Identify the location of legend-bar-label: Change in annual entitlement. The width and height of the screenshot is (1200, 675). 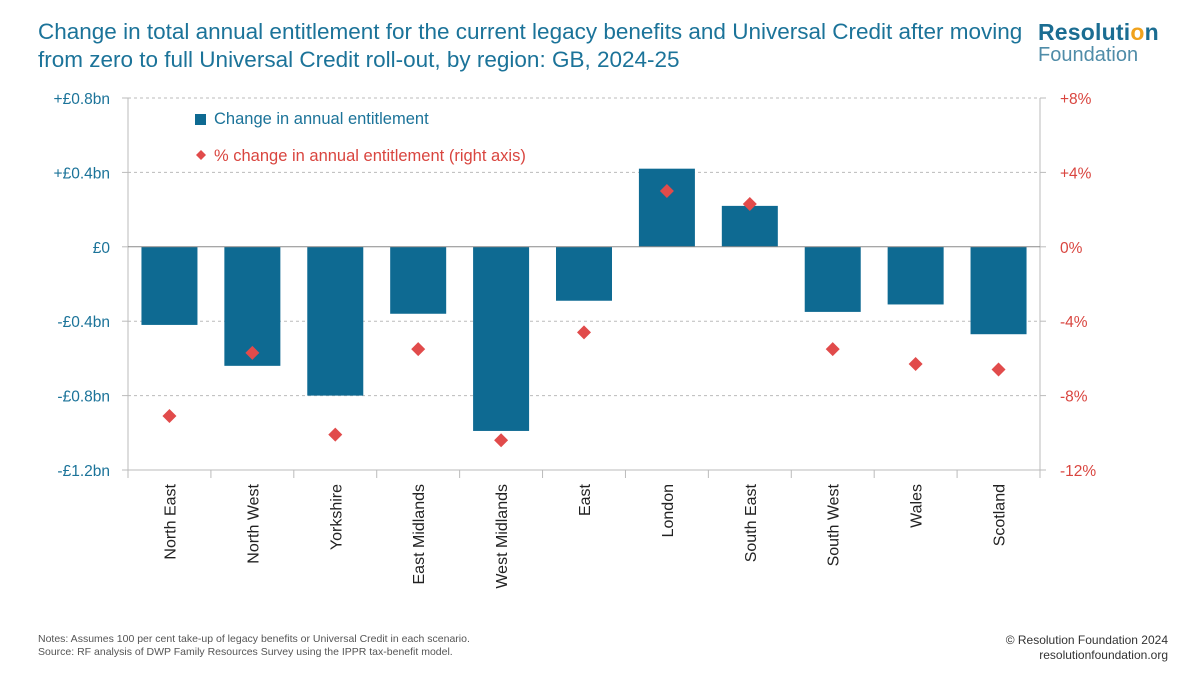
(321, 119).